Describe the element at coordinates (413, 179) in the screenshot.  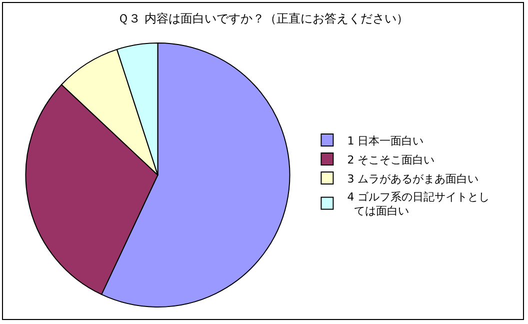
I see `legend-label: 3 ムラがあるがまあ面白い` at that location.